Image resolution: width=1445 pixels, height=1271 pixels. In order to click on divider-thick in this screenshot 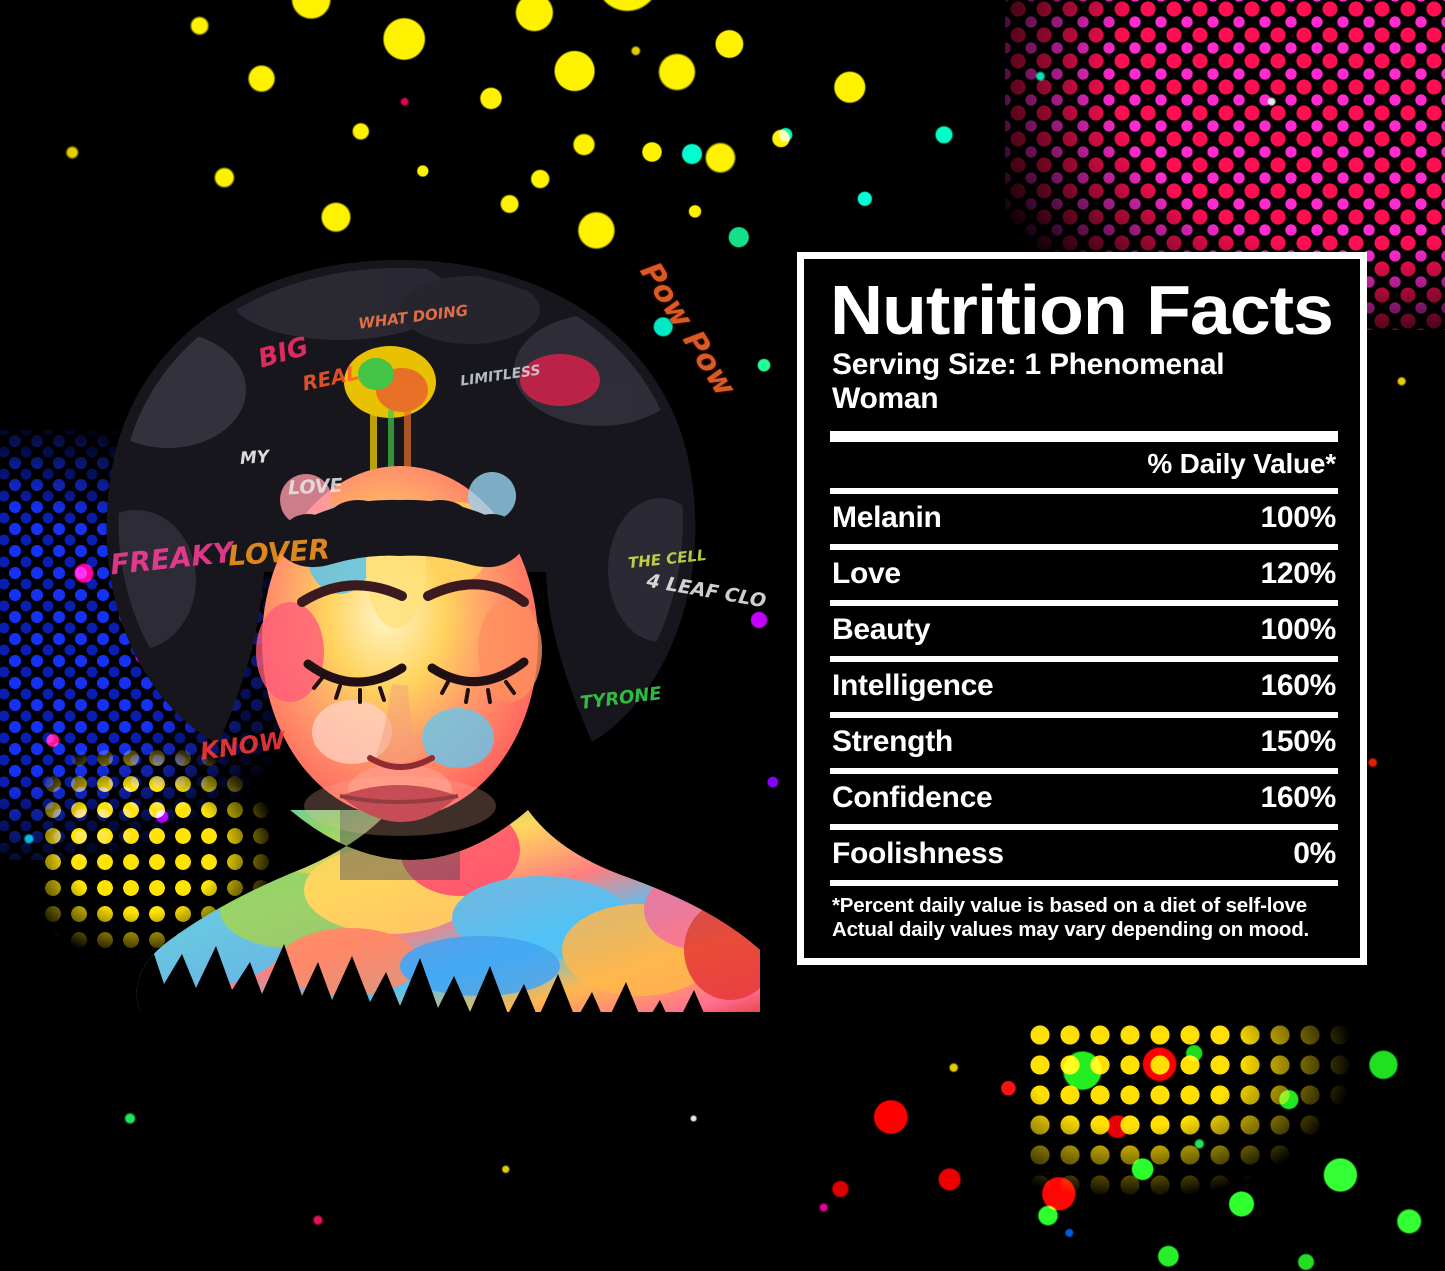, I will do `click(1084, 436)`.